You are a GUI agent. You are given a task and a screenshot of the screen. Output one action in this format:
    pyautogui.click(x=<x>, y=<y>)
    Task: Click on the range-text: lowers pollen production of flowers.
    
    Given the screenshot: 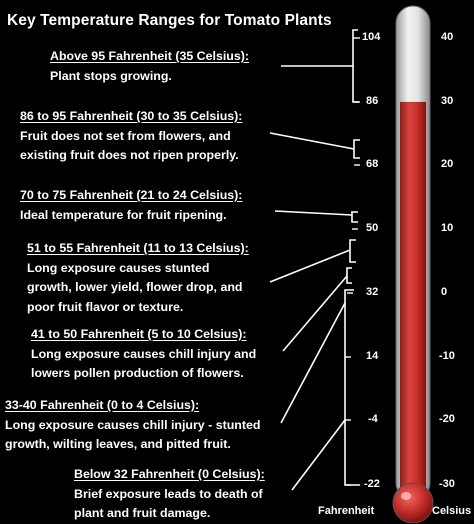 What is the action you would take?
    pyautogui.click(x=137, y=373)
    